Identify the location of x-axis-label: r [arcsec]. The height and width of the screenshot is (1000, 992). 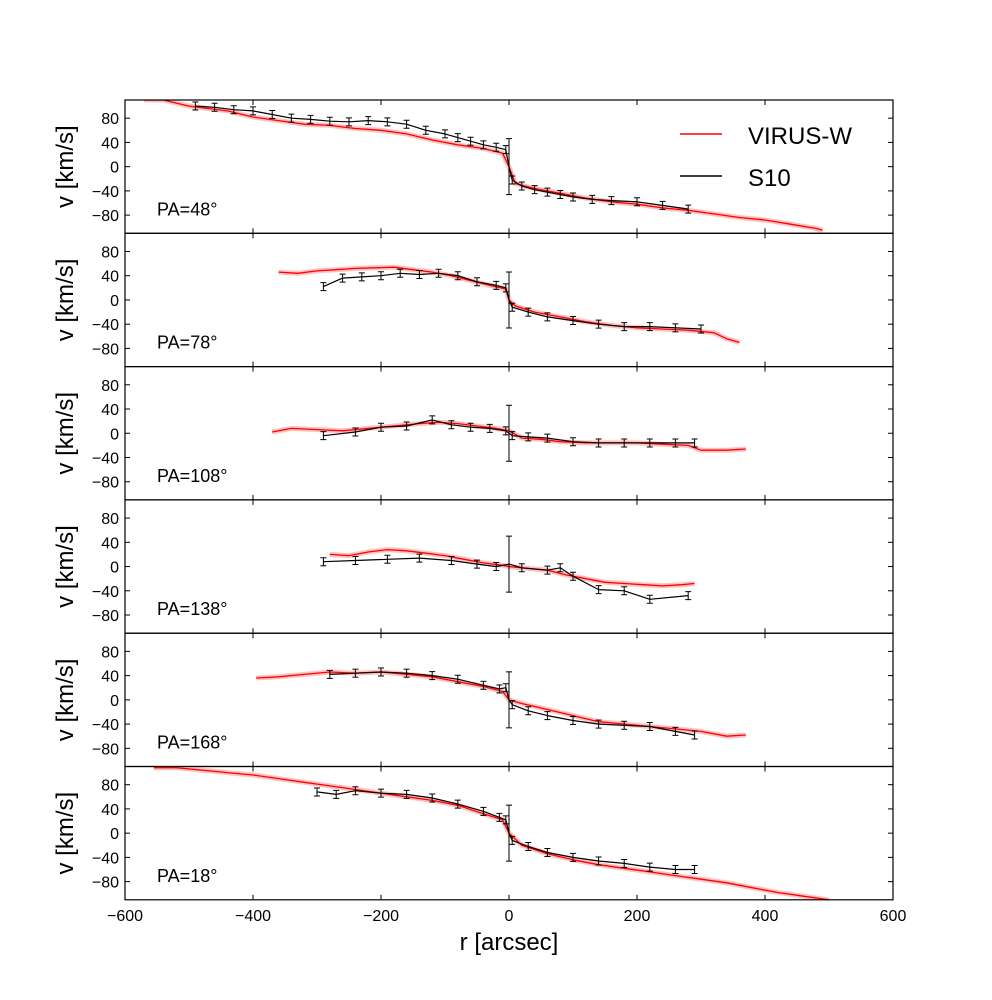
(509, 942).